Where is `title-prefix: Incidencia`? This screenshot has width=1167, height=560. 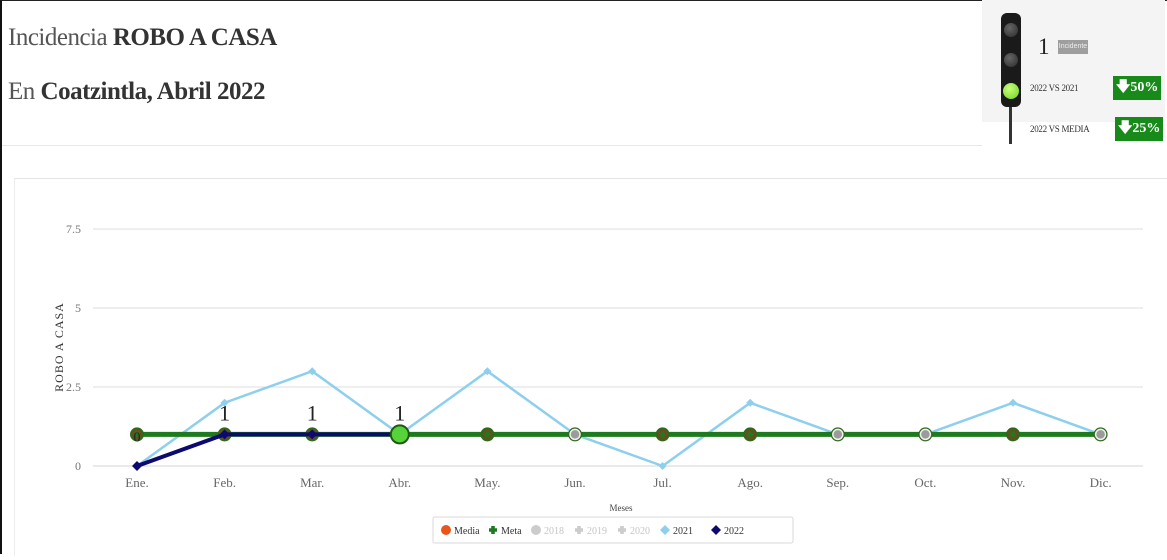
title-prefix: Incidencia is located at coordinates (58, 37).